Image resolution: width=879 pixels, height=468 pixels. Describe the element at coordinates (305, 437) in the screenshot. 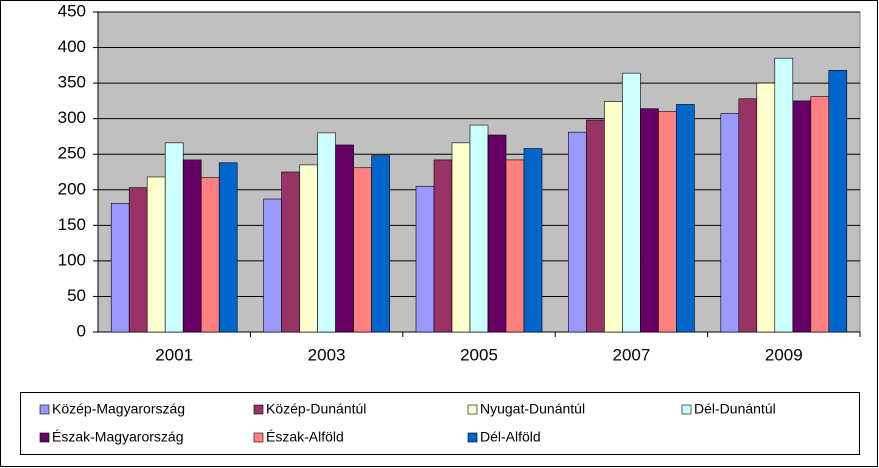

I see `legend-label: Észak-Alföld` at that location.